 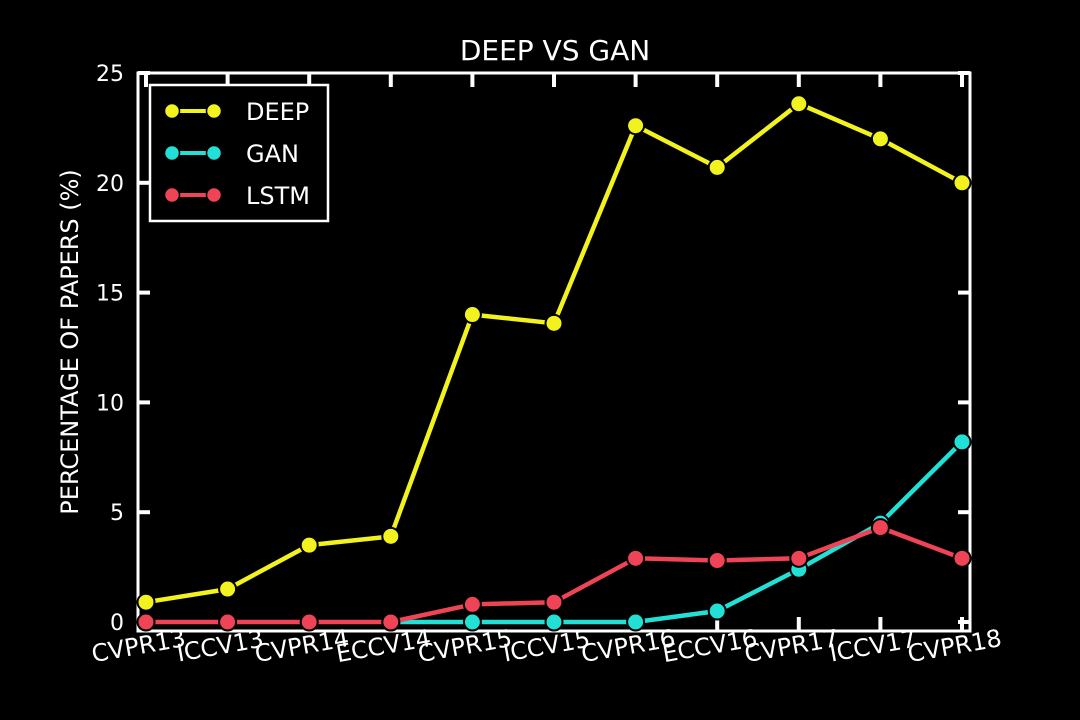 What do you see at coordinates (117, 623) in the screenshot?
I see `y-tick-label: 0` at bounding box center [117, 623].